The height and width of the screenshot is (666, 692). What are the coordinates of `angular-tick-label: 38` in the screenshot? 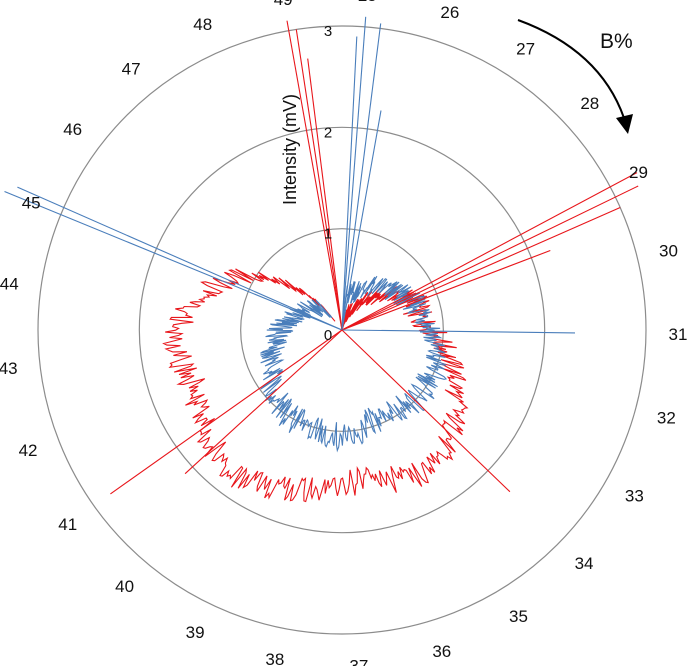 It's located at (274, 658).